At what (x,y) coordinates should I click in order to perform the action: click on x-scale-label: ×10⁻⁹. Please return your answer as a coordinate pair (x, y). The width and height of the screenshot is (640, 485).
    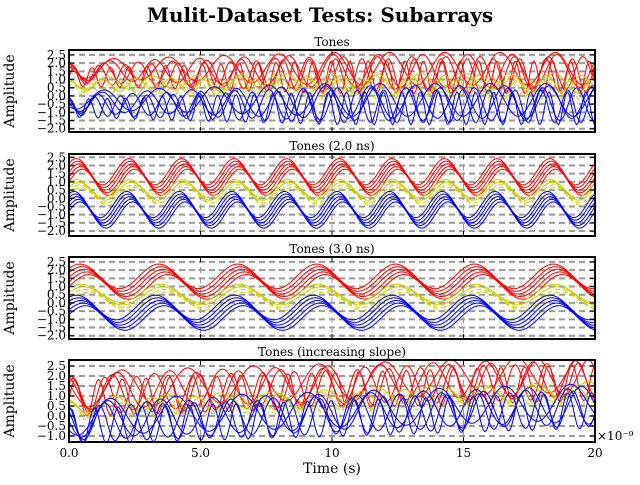
    Looking at the image, I should click on (615, 436).